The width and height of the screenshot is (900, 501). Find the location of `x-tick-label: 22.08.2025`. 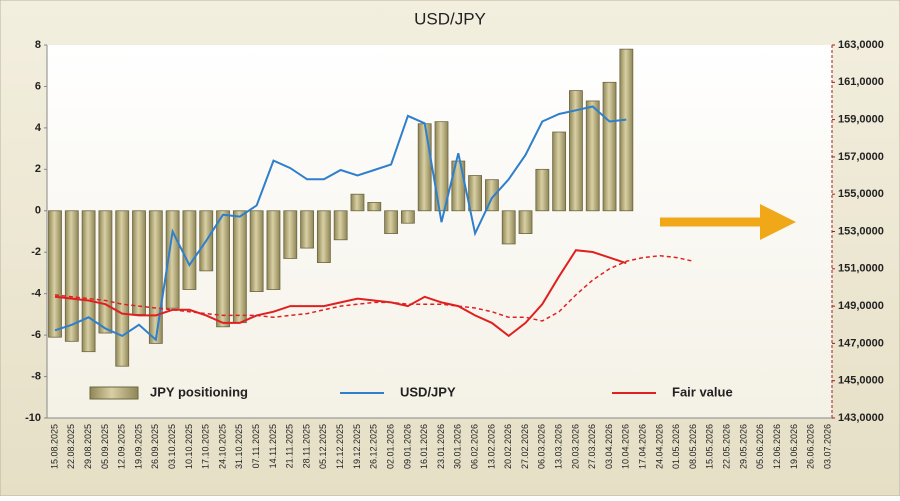

x-tick-label: 22.08.2025 is located at coordinates (71, 446).